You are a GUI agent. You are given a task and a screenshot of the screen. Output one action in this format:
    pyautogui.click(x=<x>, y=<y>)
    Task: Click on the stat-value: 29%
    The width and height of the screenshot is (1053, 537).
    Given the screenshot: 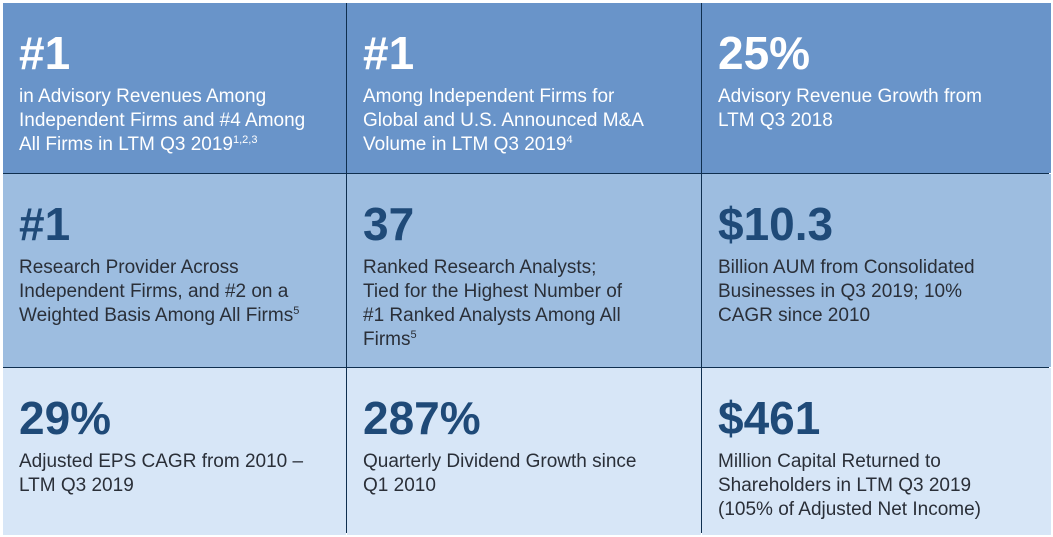 What is the action you would take?
    pyautogui.click(x=65, y=418)
    